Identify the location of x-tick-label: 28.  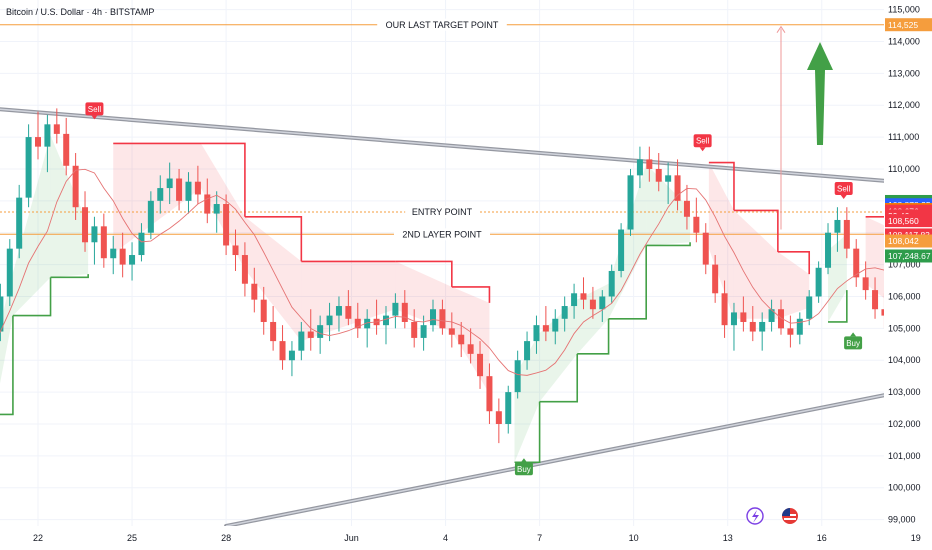
(226, 538).